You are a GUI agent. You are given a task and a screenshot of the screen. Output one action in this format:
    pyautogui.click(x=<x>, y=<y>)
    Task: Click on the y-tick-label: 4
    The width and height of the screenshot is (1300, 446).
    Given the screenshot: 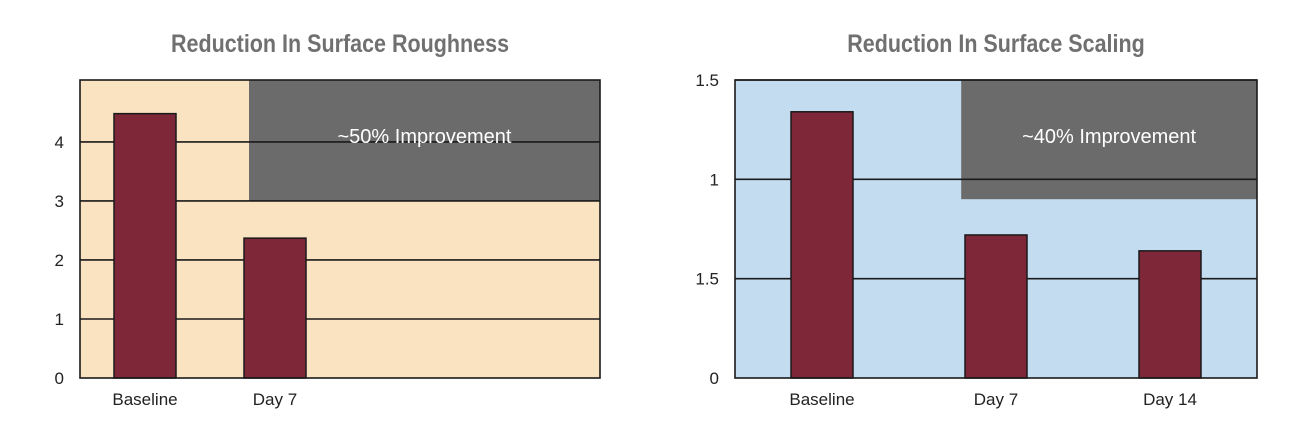 What is the action you would take?
    pyautogui.click(x=59, y=142)
    